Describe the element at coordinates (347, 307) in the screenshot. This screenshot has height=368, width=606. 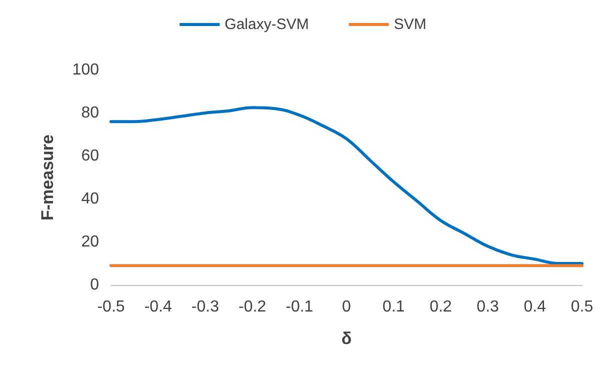
I see `x-tick-label: 0` at that location.